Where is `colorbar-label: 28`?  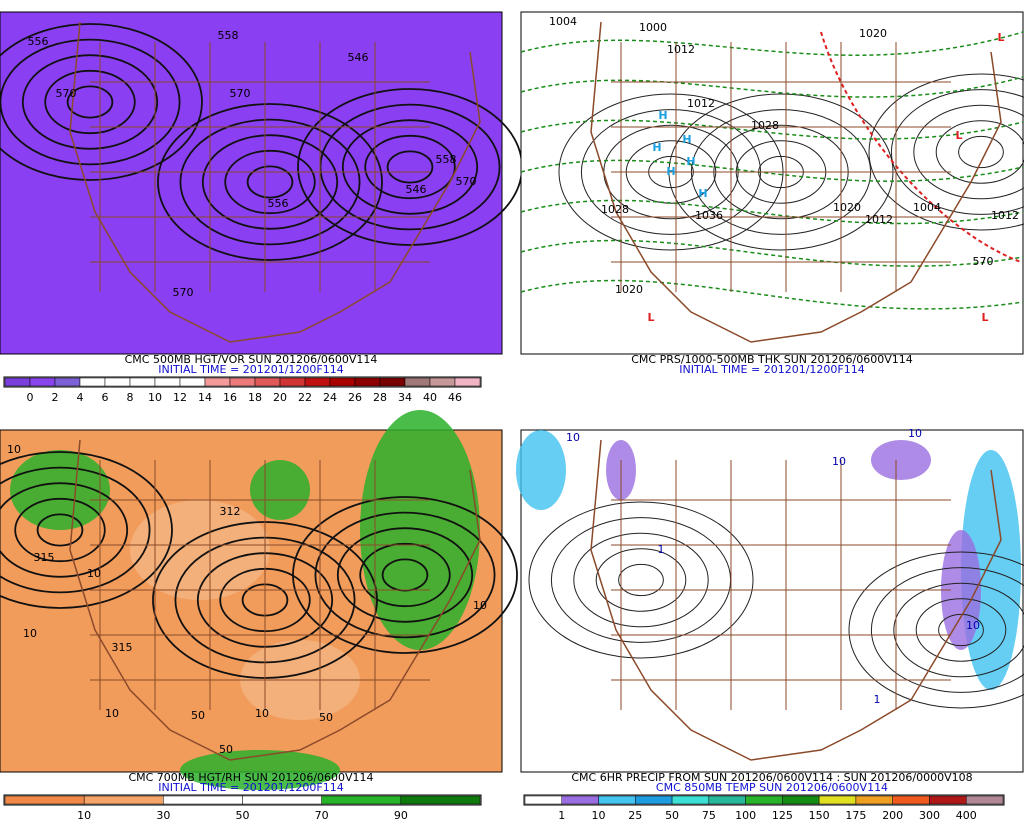 colorbar-label: 28 is located at coordinates (380, 397).